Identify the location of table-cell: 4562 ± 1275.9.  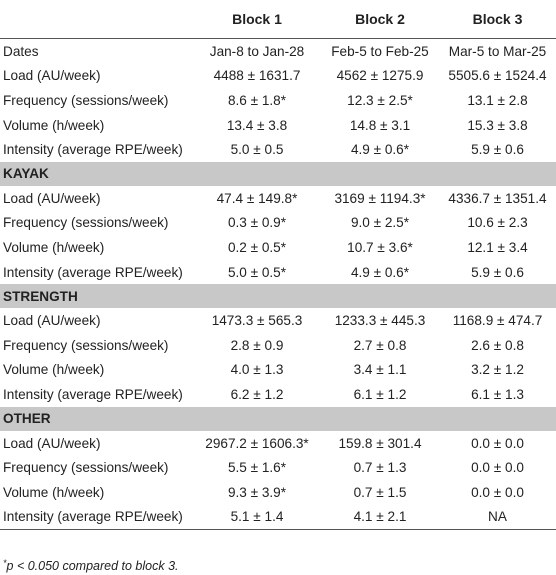
(380, 76).